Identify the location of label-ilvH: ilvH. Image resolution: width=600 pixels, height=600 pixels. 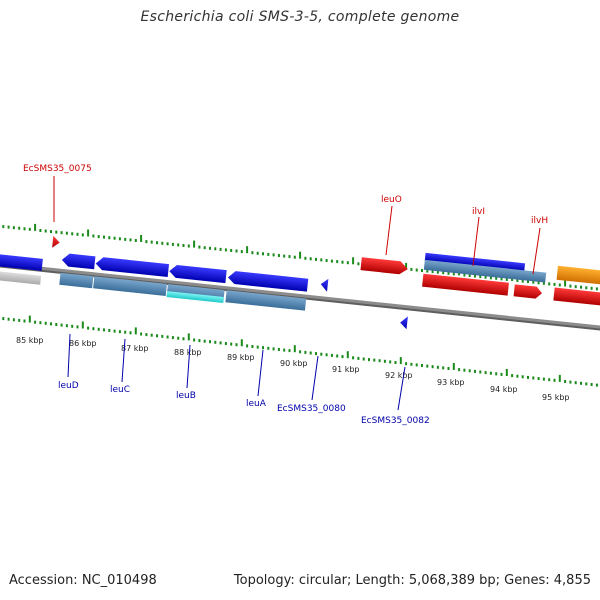
(539, 221).